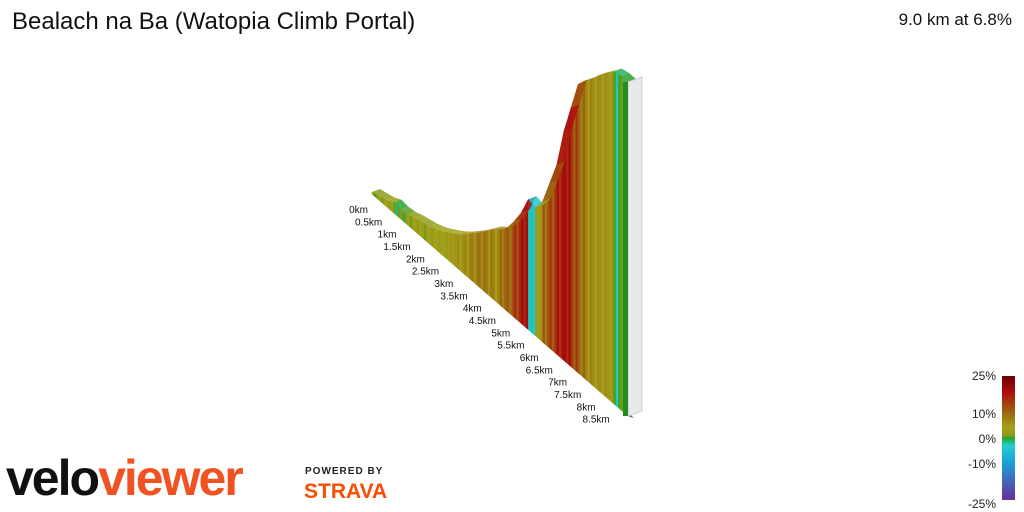 The width and height of the screenshot is (1024, 512). Describe the element at coordinates (635, 246) in the screenshot. I see `profile-end-face` at that location.